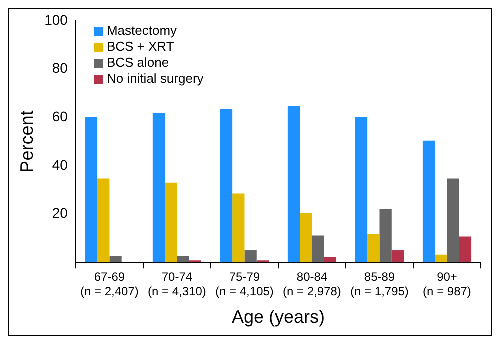 The width and height of the screenshot is (500, 344). Describe the element at coordinates (447, 284) in the screenshot. I see `x-tick-label: 90+ (n = 987)` at that location.